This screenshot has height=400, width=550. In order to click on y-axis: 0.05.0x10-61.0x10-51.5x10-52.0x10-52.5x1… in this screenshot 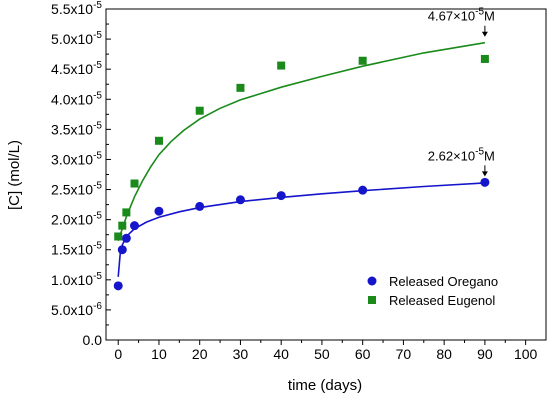, I will do `click(81, 174)`.